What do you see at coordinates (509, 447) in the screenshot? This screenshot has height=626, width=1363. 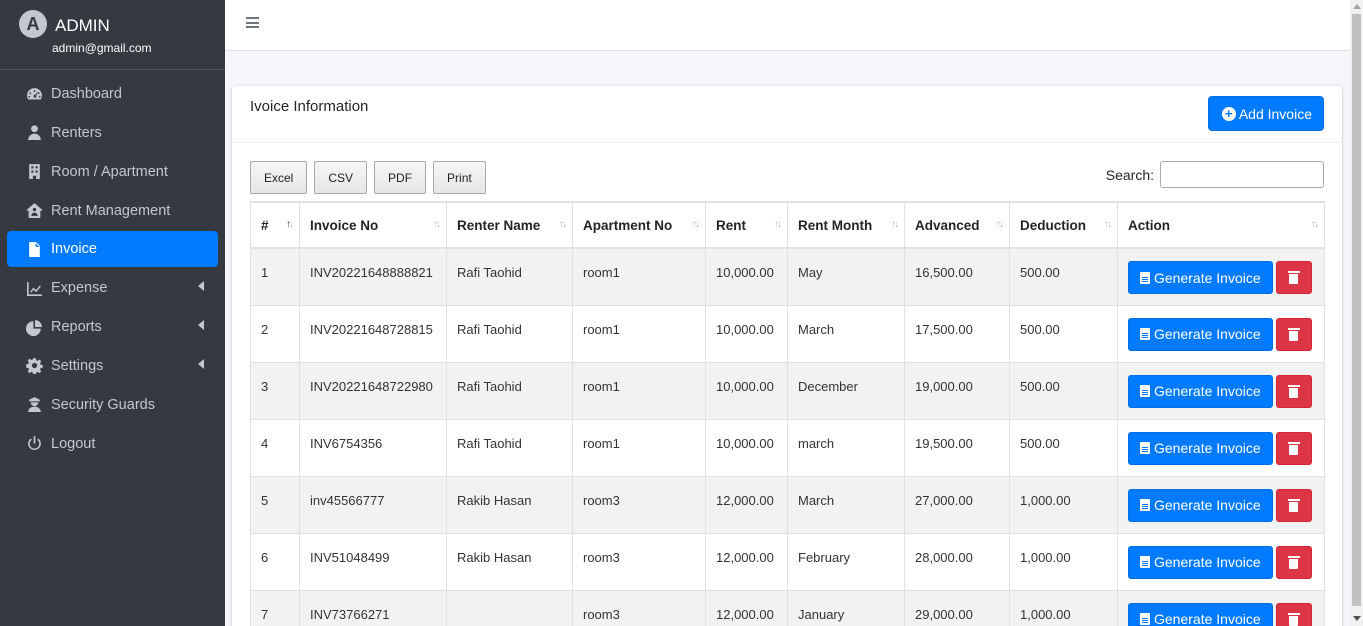 I see `cell-renter-name: Rafi Taohid` at bounding box center [509, 447].